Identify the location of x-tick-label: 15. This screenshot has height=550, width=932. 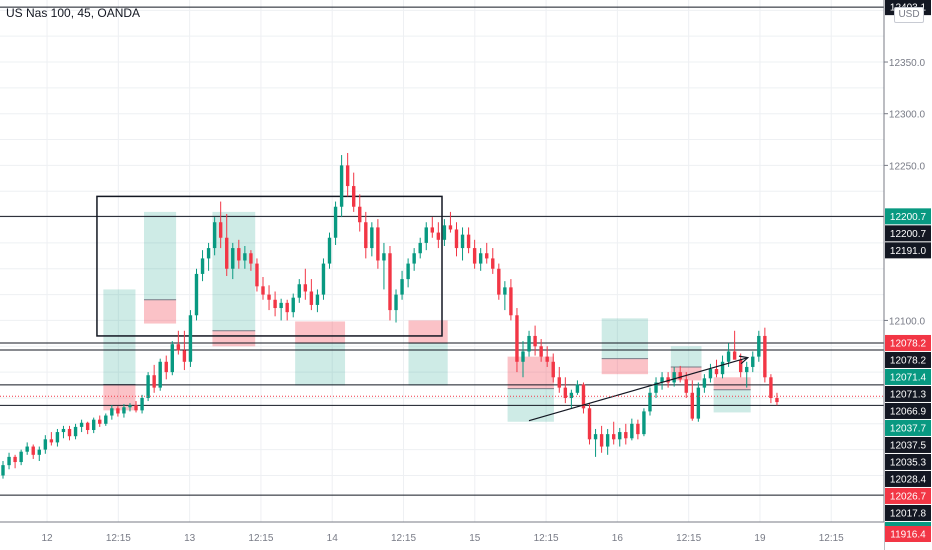
(475, 538).